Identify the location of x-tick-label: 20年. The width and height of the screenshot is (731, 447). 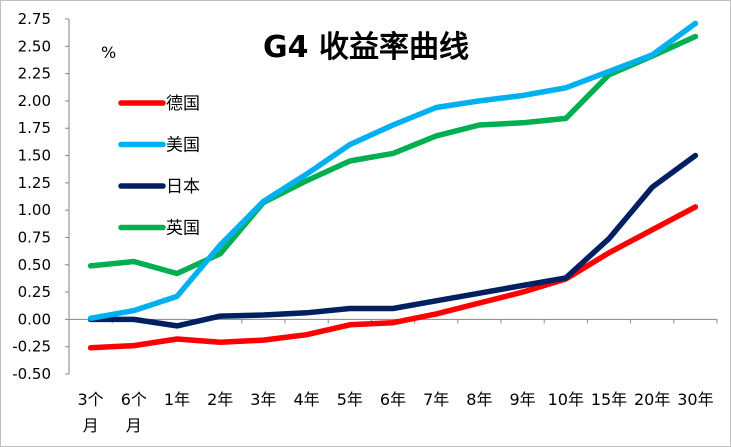
(652, 399).